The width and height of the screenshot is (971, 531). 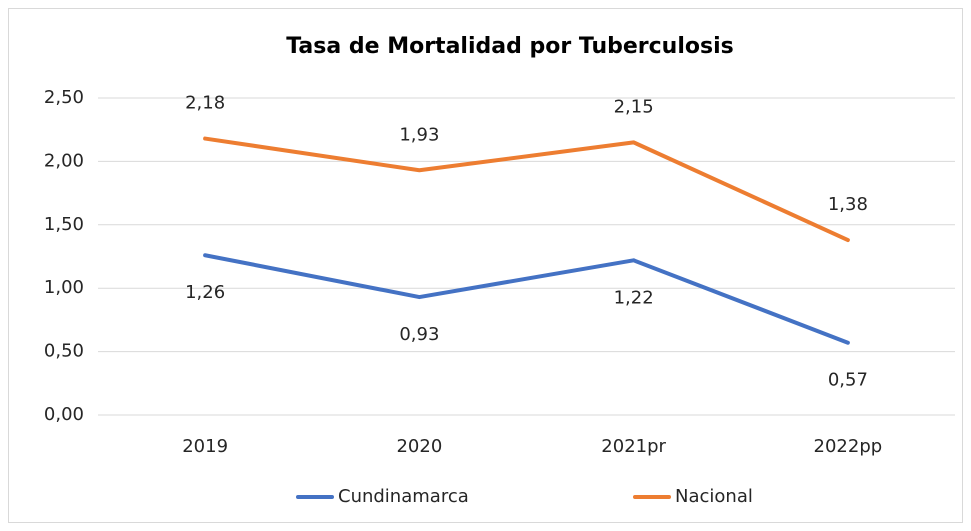 I want to click on y-tick-label: 2,50, so click(x=64, y=97).